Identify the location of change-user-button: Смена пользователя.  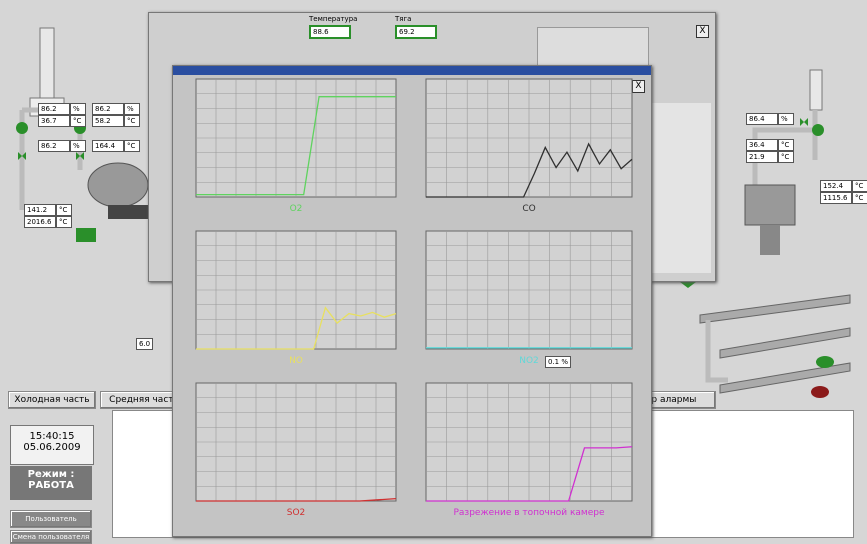
(51, 537).